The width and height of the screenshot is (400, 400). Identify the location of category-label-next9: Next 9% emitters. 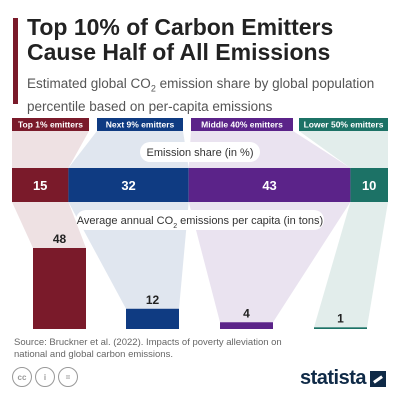
(140, 125).